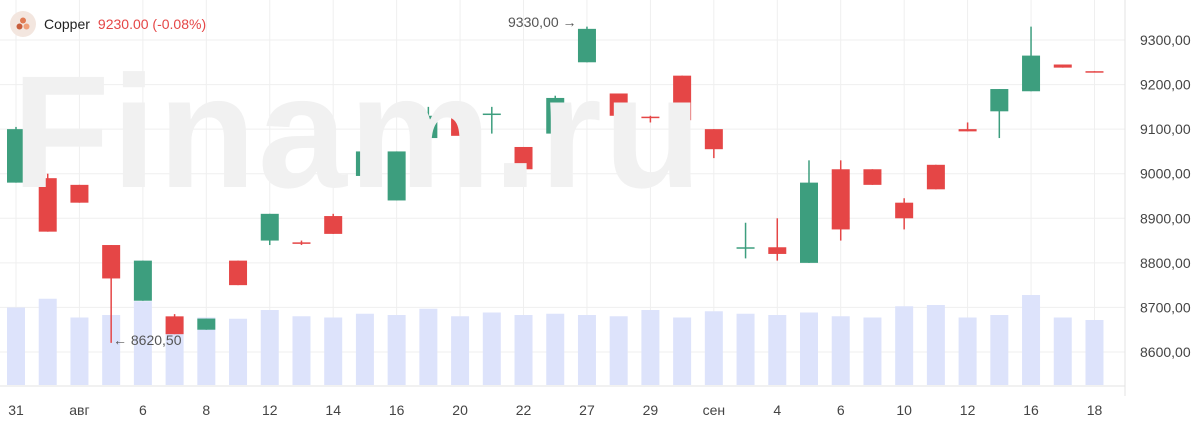 This screenshot has height=426, width=1200. What do you see at coordinates (533, 22) in the screenshot?
I see `high-label: 9330,00` at bounding box center [533, 22].